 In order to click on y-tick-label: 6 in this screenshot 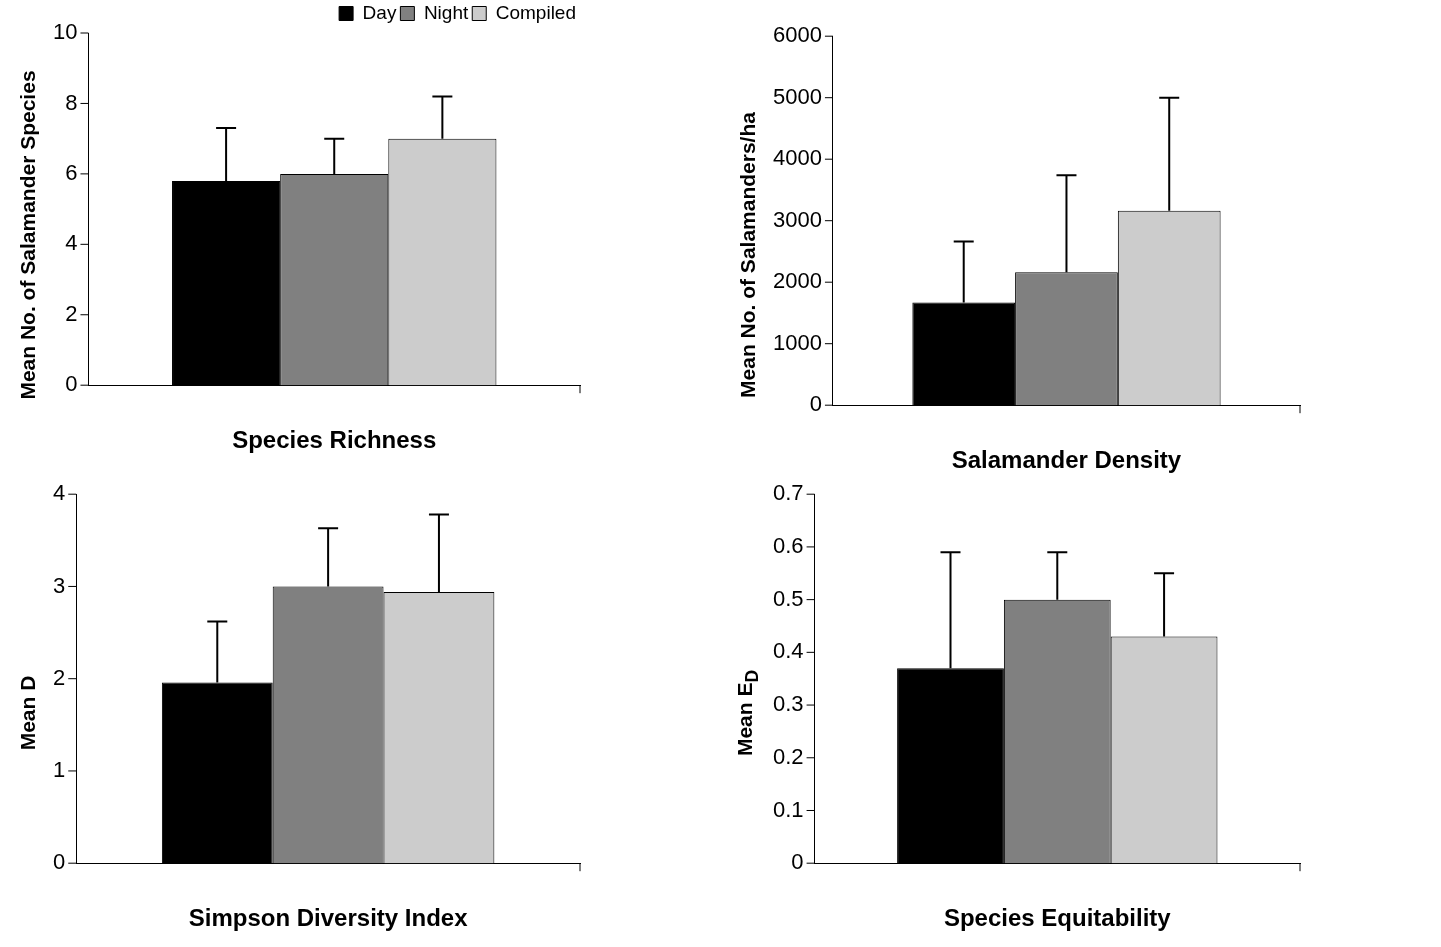, I will do `click(71, 172)`.